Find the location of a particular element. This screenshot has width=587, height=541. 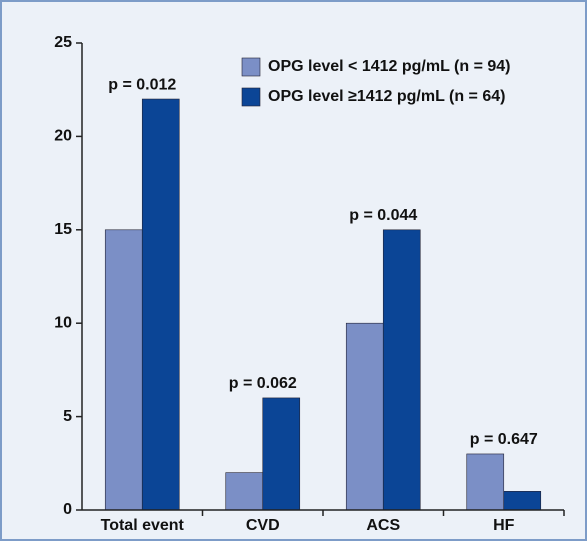

annotation: p = 0.012 is located at coordinates (142, 84).